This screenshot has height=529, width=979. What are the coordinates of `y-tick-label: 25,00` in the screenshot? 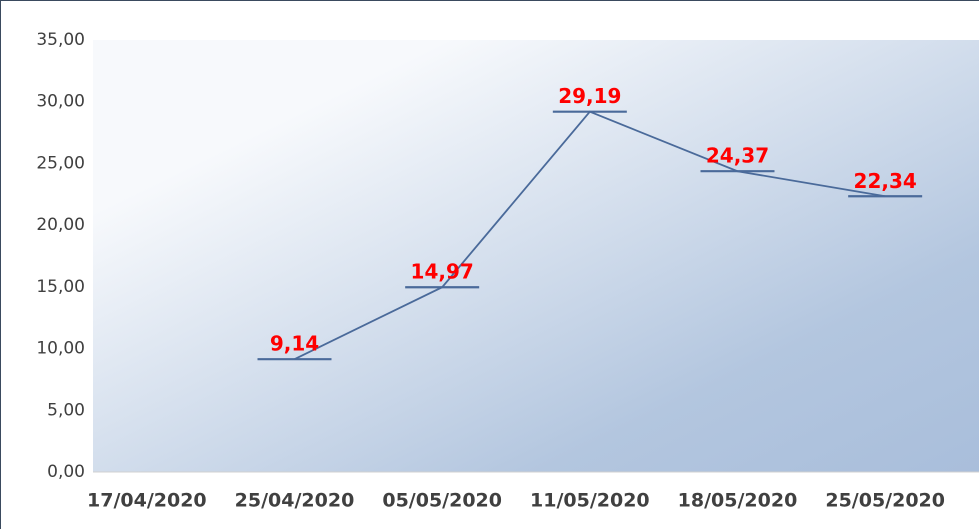 It's located at (60, 163).